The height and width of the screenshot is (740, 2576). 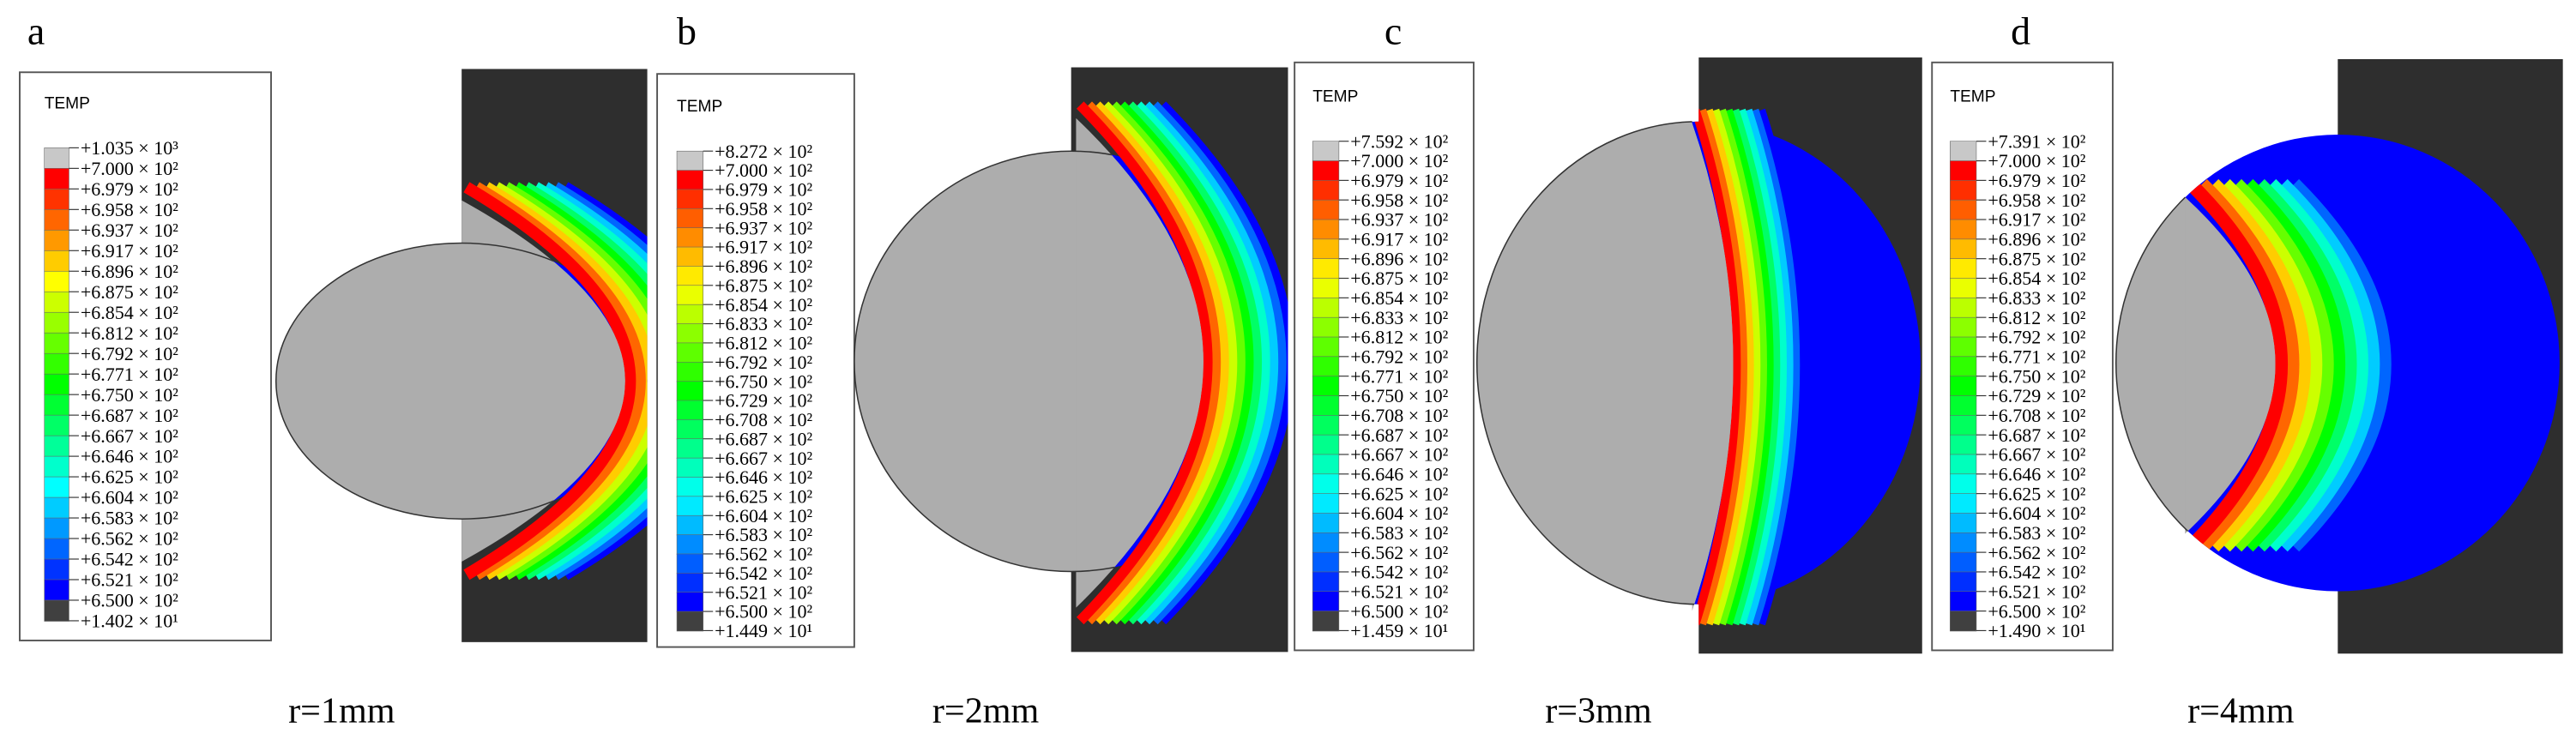 I want to click on legend-entry: +6.562 × 10², so click(x=763, y=554).